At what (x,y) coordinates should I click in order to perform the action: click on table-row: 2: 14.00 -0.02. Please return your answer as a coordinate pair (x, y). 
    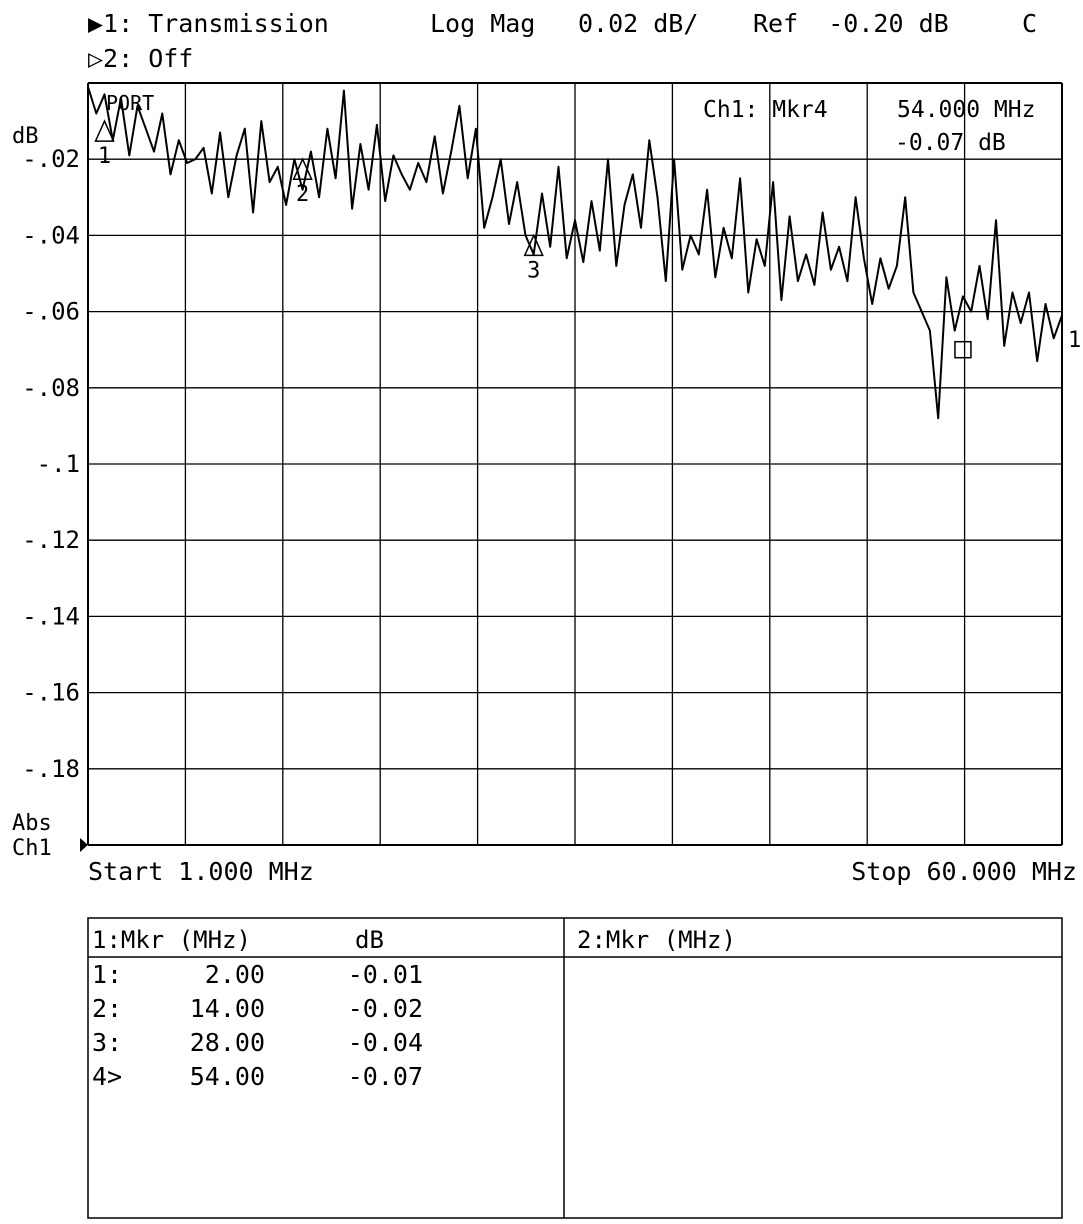
    Looking at the image, I should click on (257, 1008).